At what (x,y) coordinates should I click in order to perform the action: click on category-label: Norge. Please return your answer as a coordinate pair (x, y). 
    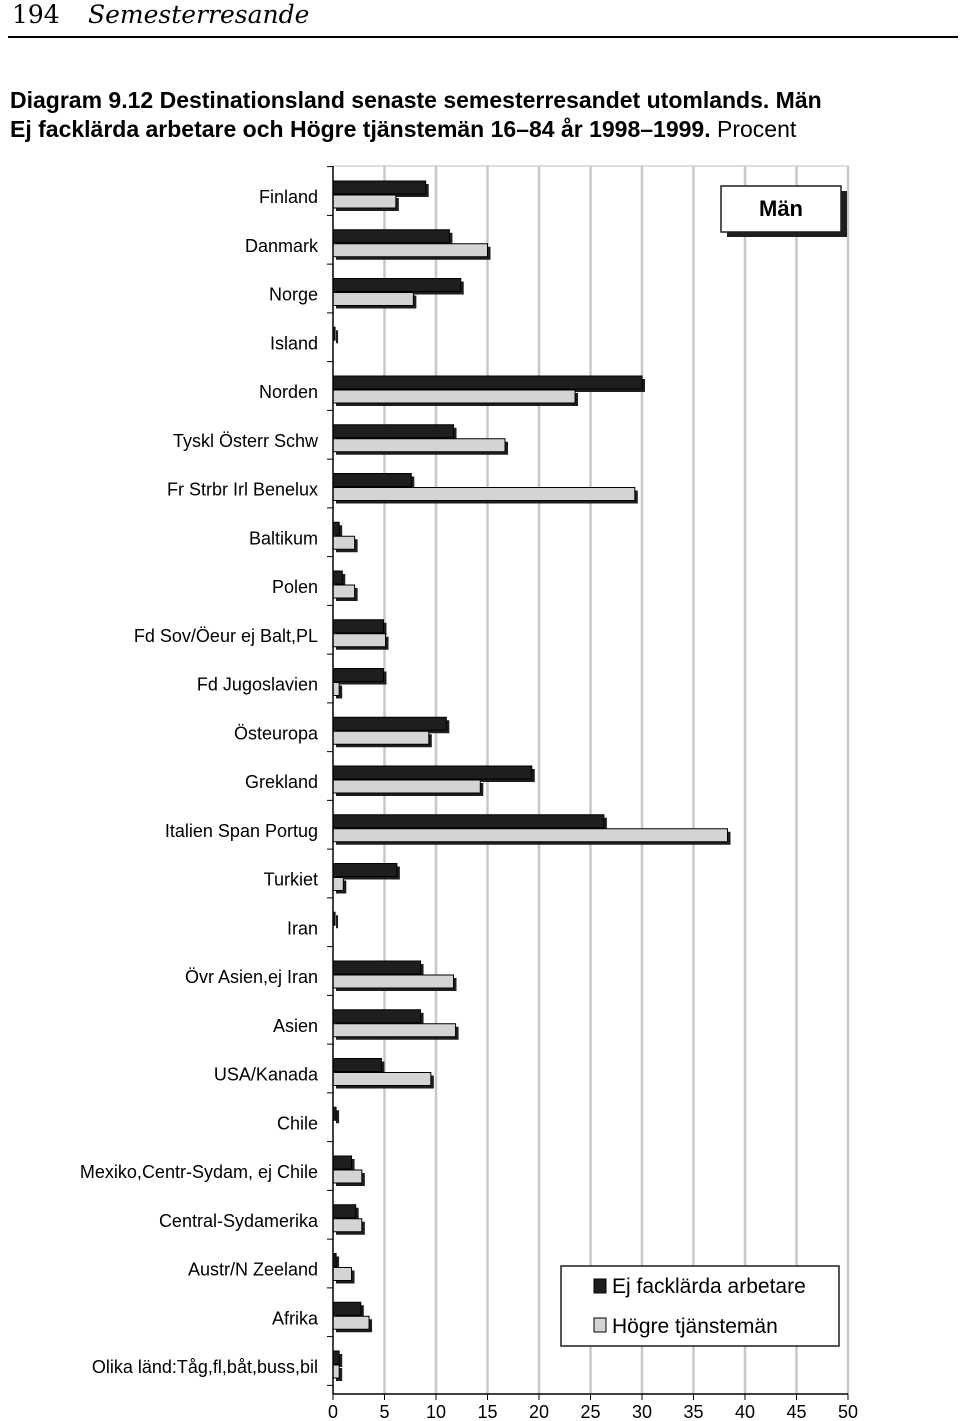
    Looking at the image, I should click on (293, 295).